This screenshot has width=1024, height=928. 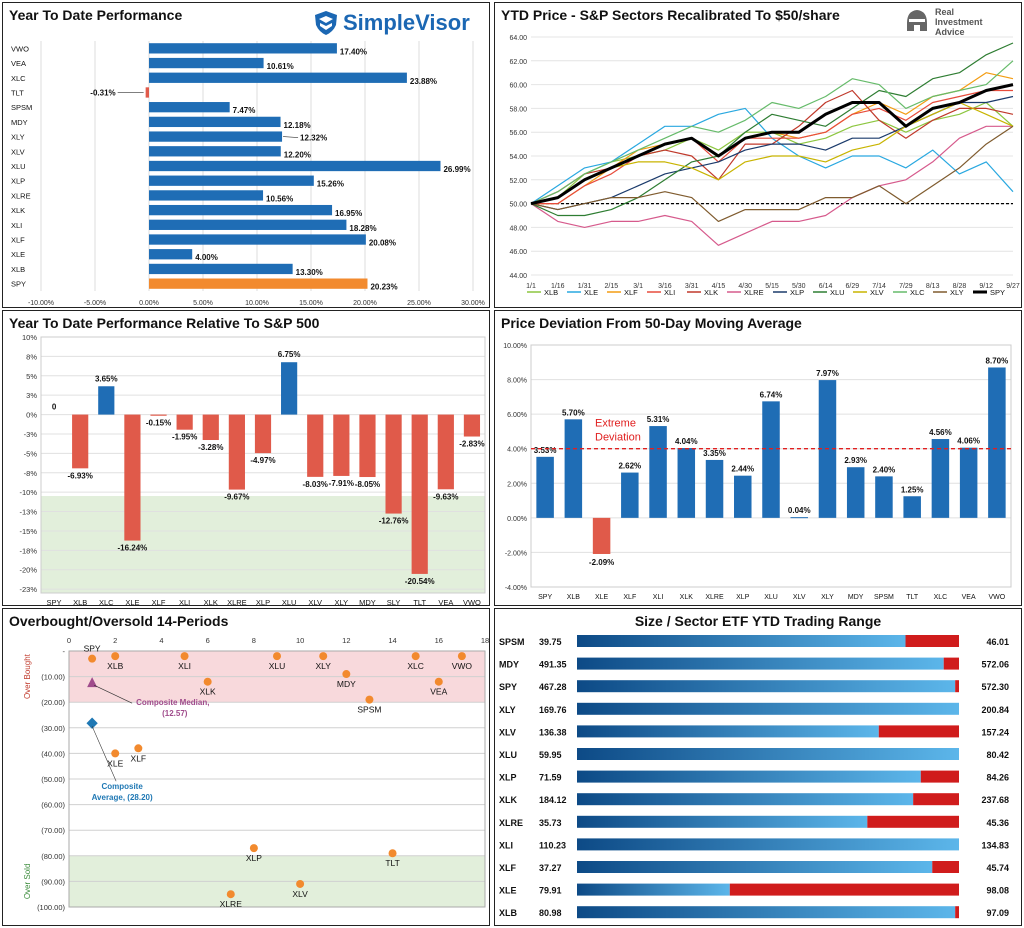 What do you see at coordinates (960, 286) in the screenshot?
I see `x-tick-label: 8/28` at bounding box center [960, 286].